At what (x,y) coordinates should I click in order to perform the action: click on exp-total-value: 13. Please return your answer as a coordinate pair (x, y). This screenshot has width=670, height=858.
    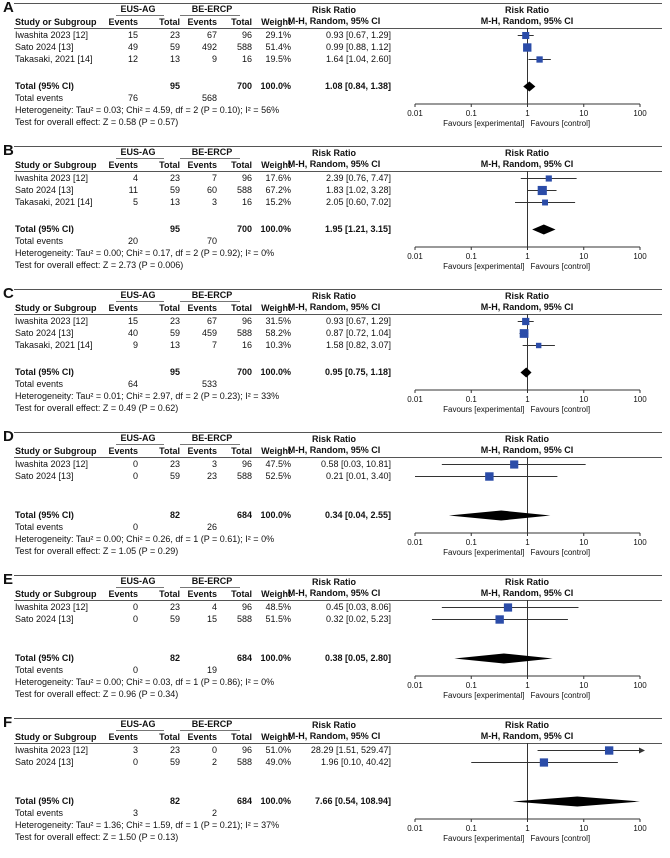
    Looking at the image, I should click on (174, 345).